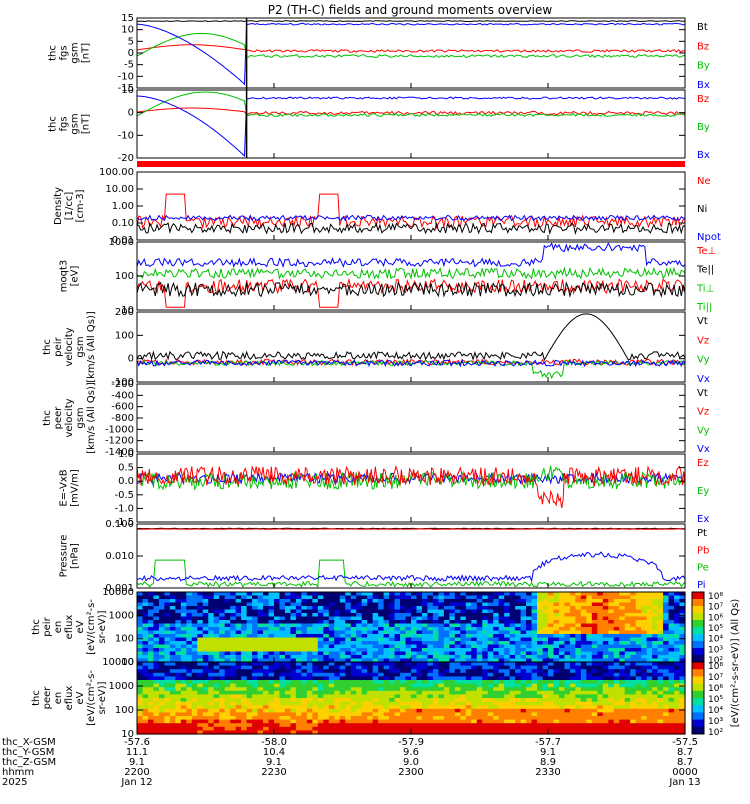  I want to click on colorbar-tick: 10⁵, so click(715, 700).